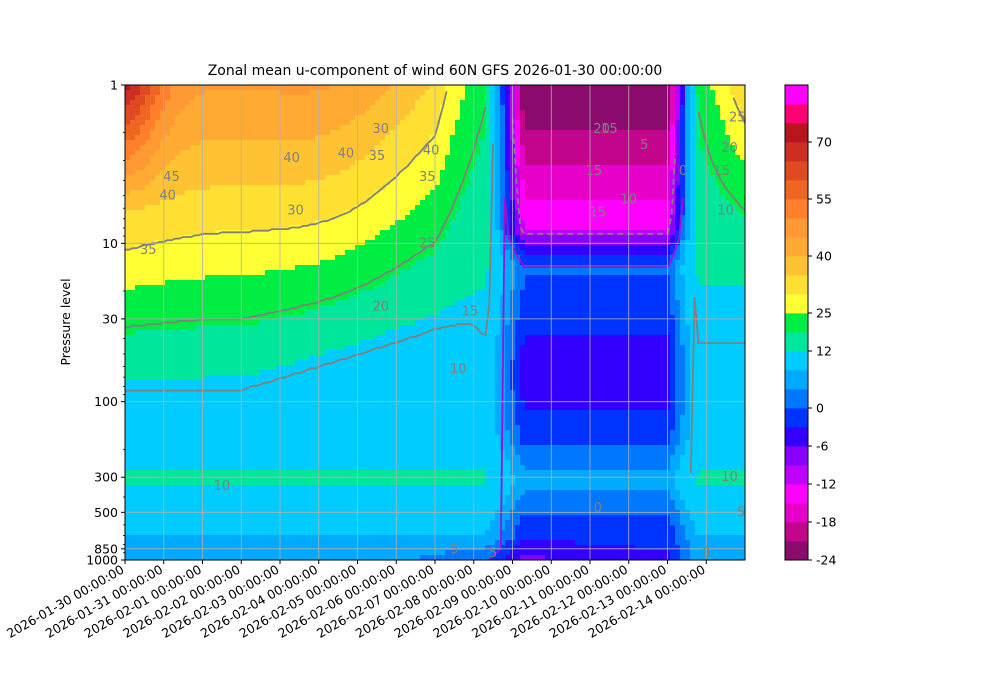 The image size is (1000, 700). What do you see at coordinates (106, 512) in the screenshot?
I see `y-tick-label: 500` at bounding box center [106, 512].